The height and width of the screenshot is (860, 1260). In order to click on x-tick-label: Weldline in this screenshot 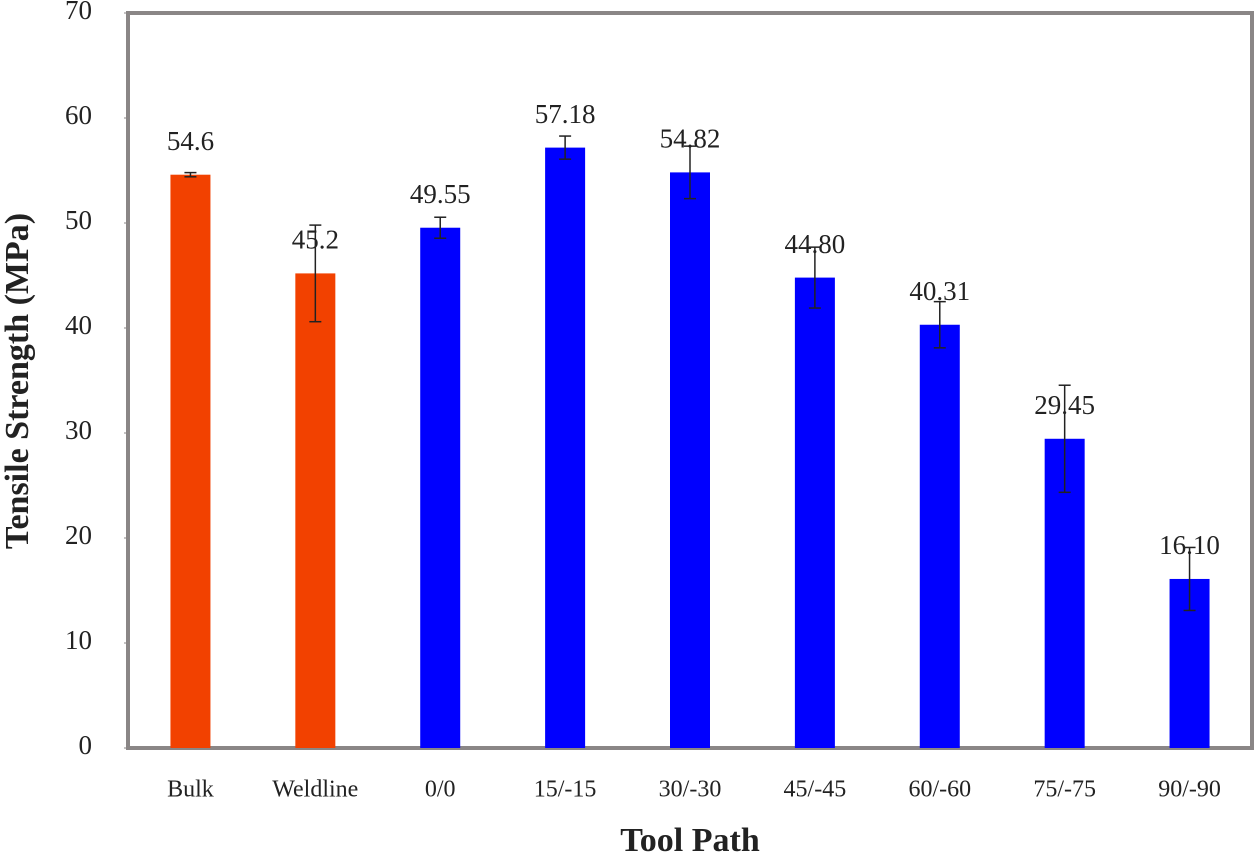, I will do `click(315, 790)`.